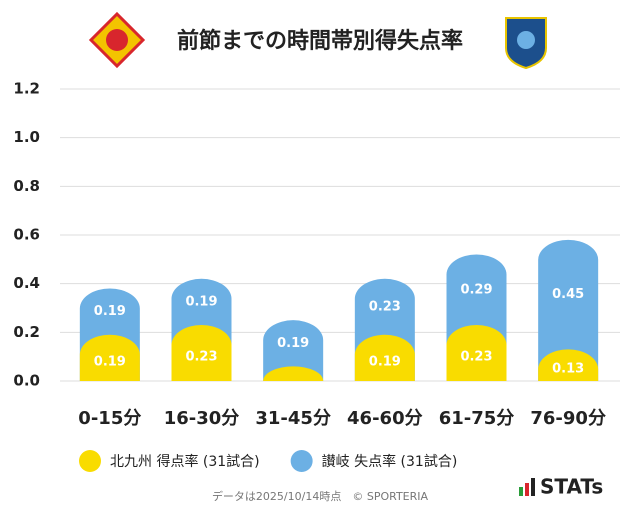 The height and width of the screenshot is (508, 641). I want to click on y-tick-label: 0.2, so click(26, 332).